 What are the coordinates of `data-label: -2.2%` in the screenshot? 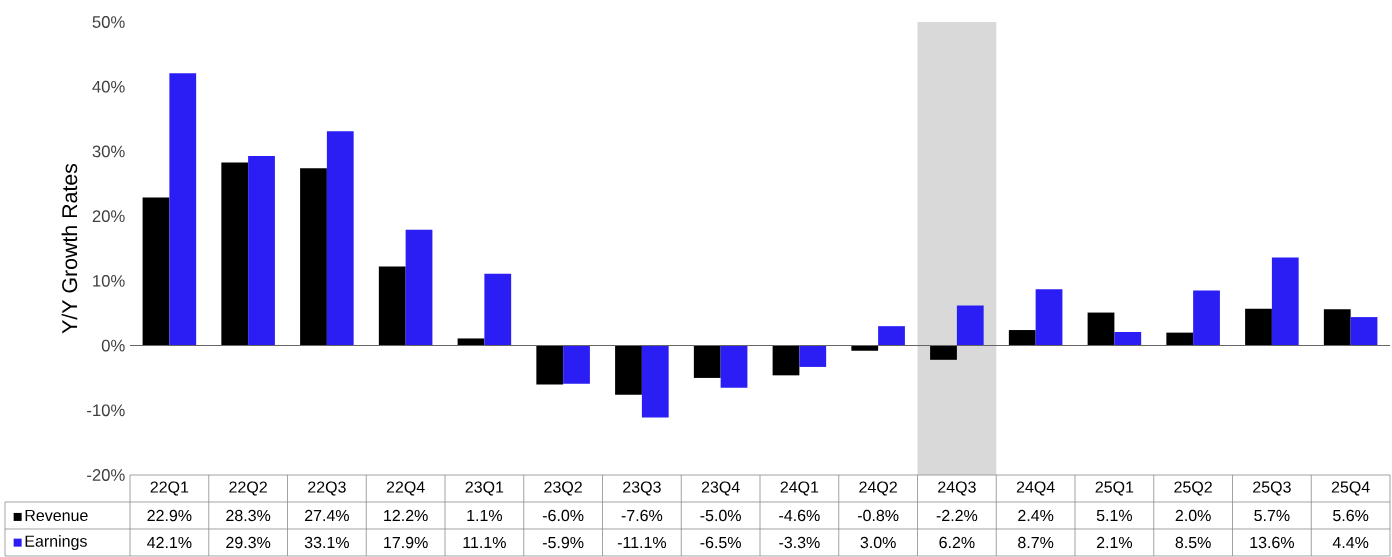 It's located at (957, 515).